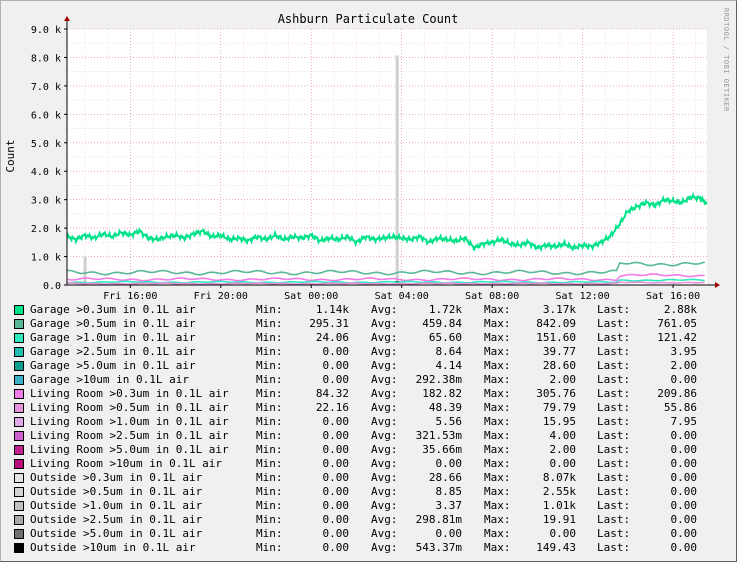  What do you see at coordinates (85, 270) in the screenshot?
I see `outside-spike` at bounding box center [85, 270].